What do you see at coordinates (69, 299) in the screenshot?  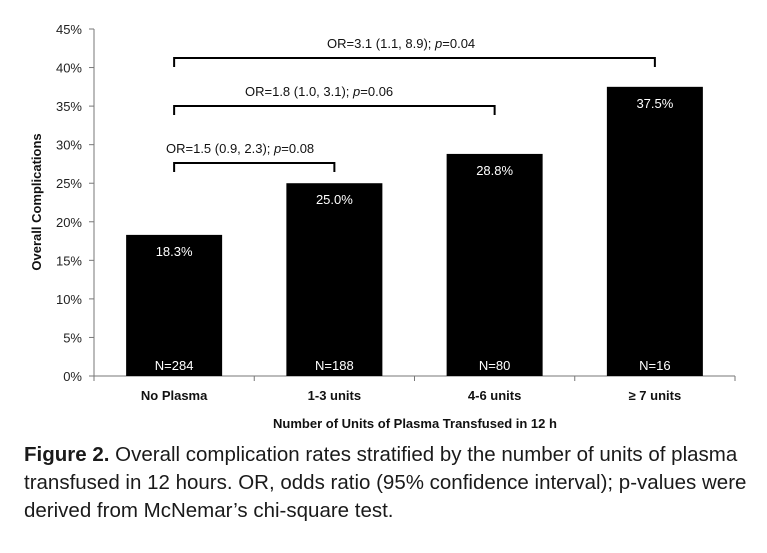 I see `y-tick-label: 10%` at bounding box center [69, 299].